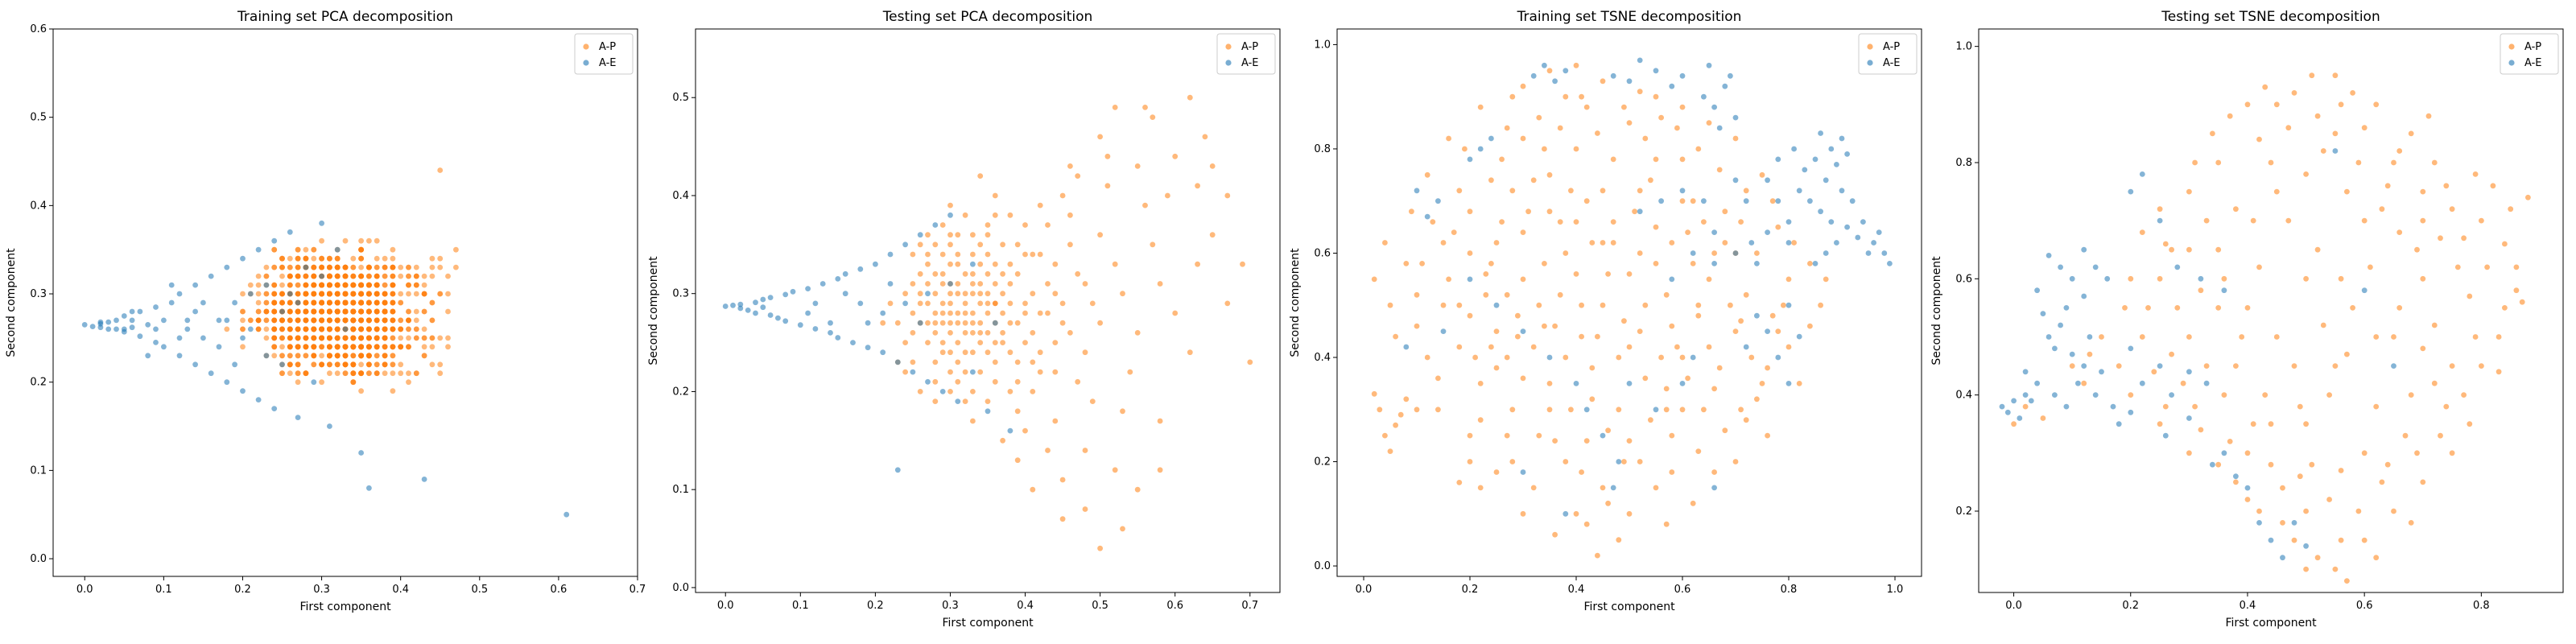 This screenshot has width=2576, height=644. What do you see at coordinates (2270, 17) in the screenshot?
I see `plot-title: Testing set TSNE decomposition` at bounding box center [2270, 17].